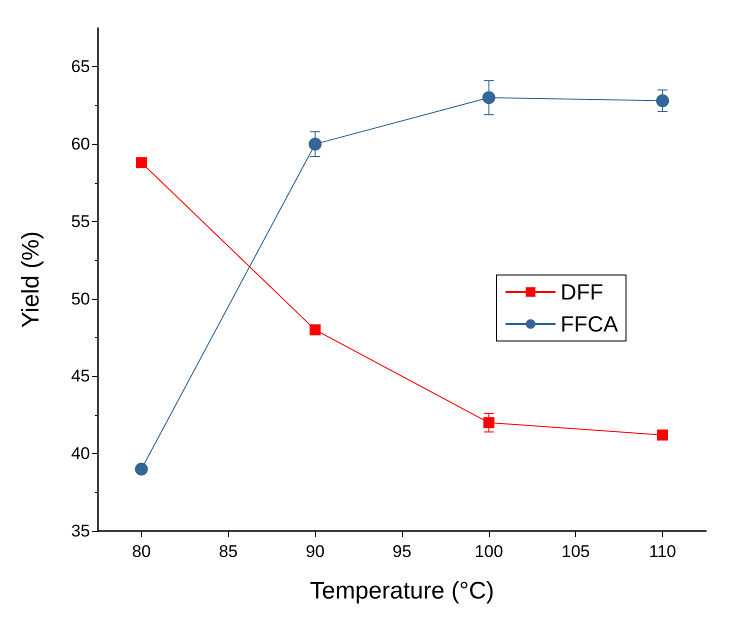 The image size is (744, 621). Describe the element at coordinates (489, 551) in the screenshot. I see `x-tick-label: 100` at that location.